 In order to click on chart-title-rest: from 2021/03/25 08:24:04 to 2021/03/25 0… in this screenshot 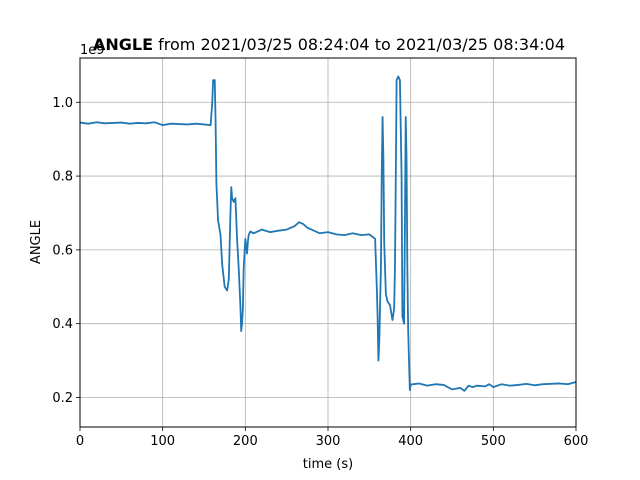, I will do `click(359, 44)`.